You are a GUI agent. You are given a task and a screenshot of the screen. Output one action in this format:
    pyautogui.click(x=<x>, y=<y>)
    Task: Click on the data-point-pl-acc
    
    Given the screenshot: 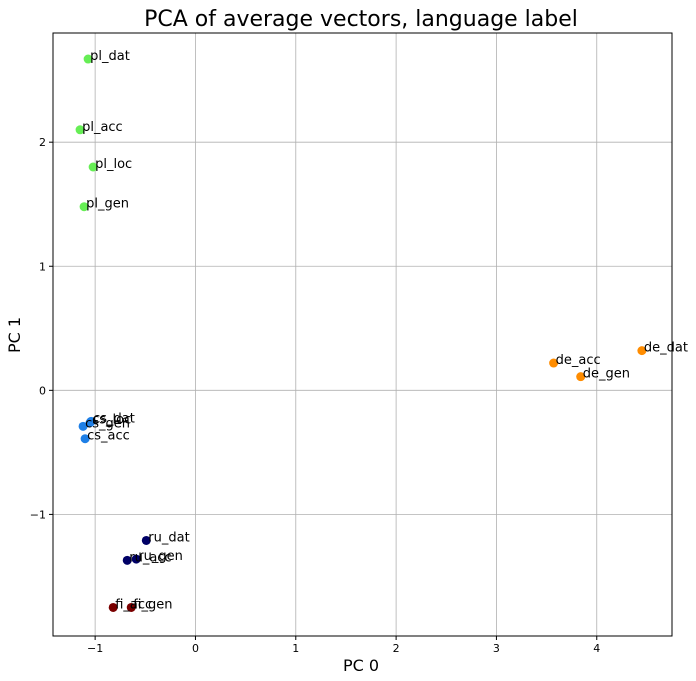 What is the action you would take?
    pyautogui.click(x=80, y=130)
    